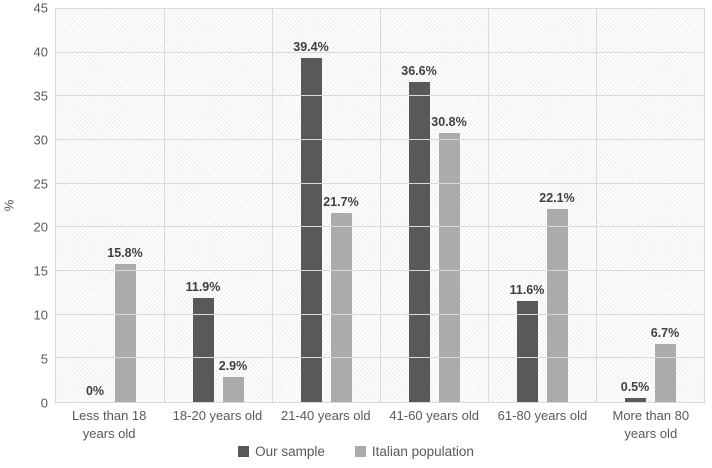  I want to click on legend-label: Our sample, so click(290, 451).